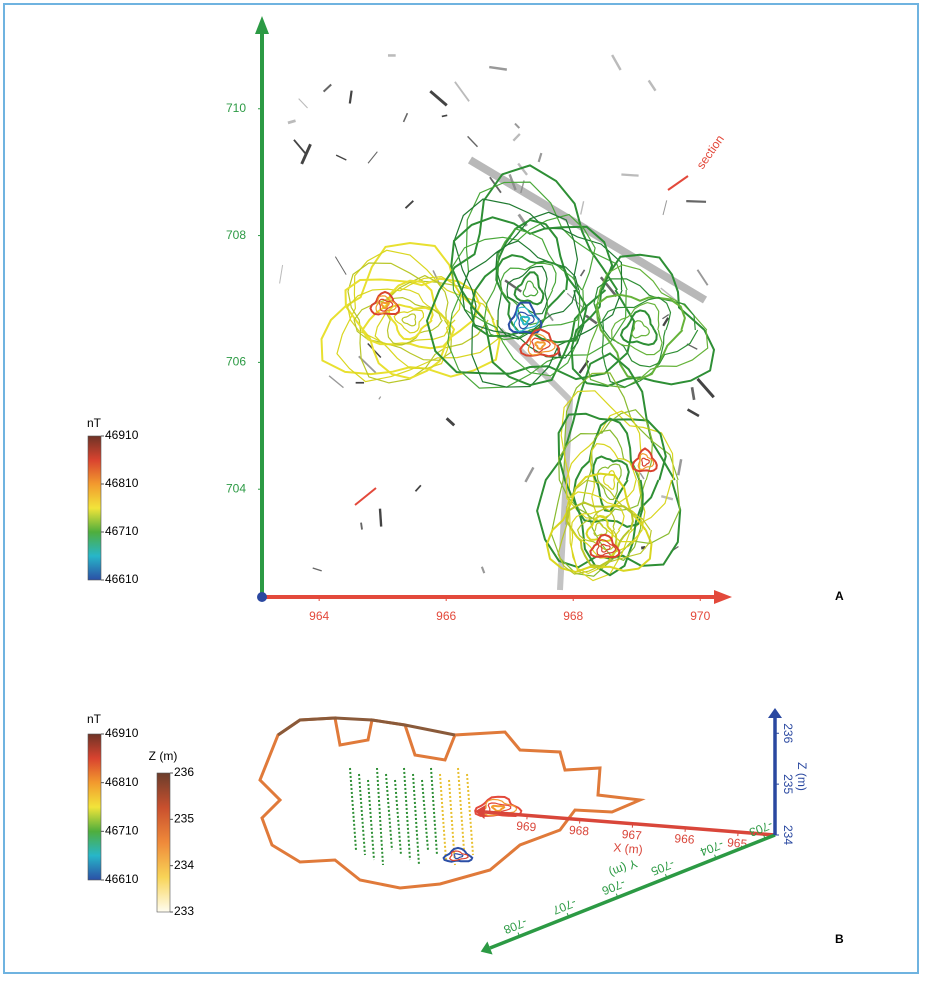 The width and height of the screenshot is (925, 984). I want to click on x-tick-label: 968, so click(573, 616).